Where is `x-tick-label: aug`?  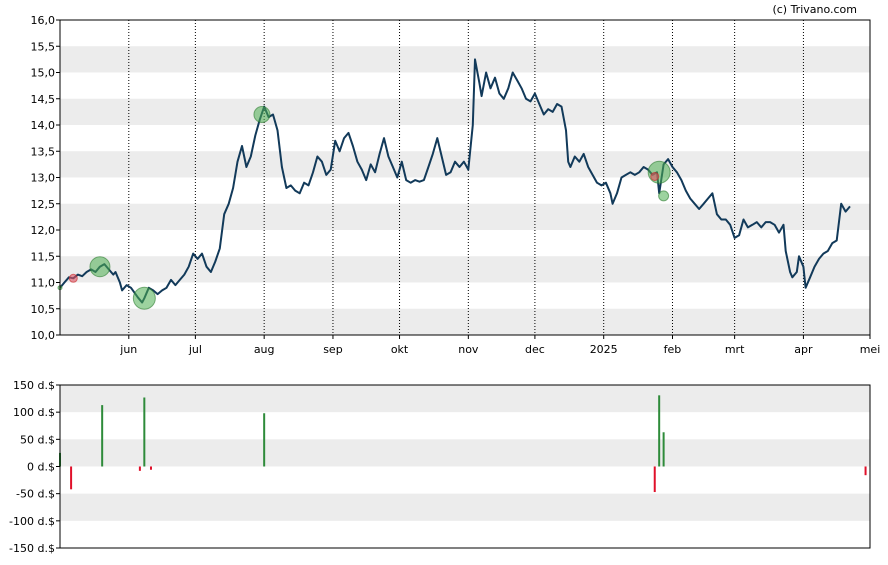 x-tick-label: aug is located at coordinates (264, 349).